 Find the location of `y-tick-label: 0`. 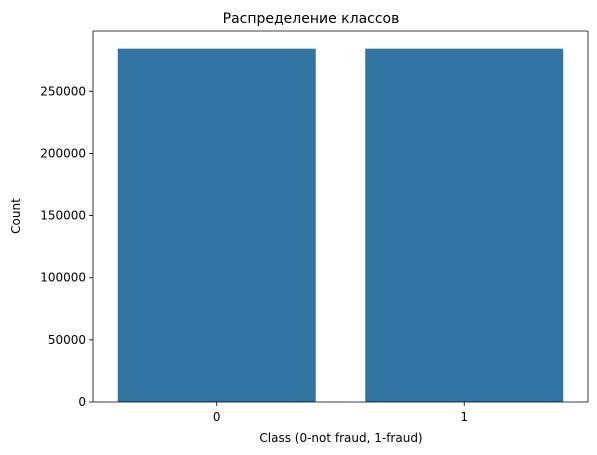

y-tick-label: 0 is located at coordinates (82, 402).